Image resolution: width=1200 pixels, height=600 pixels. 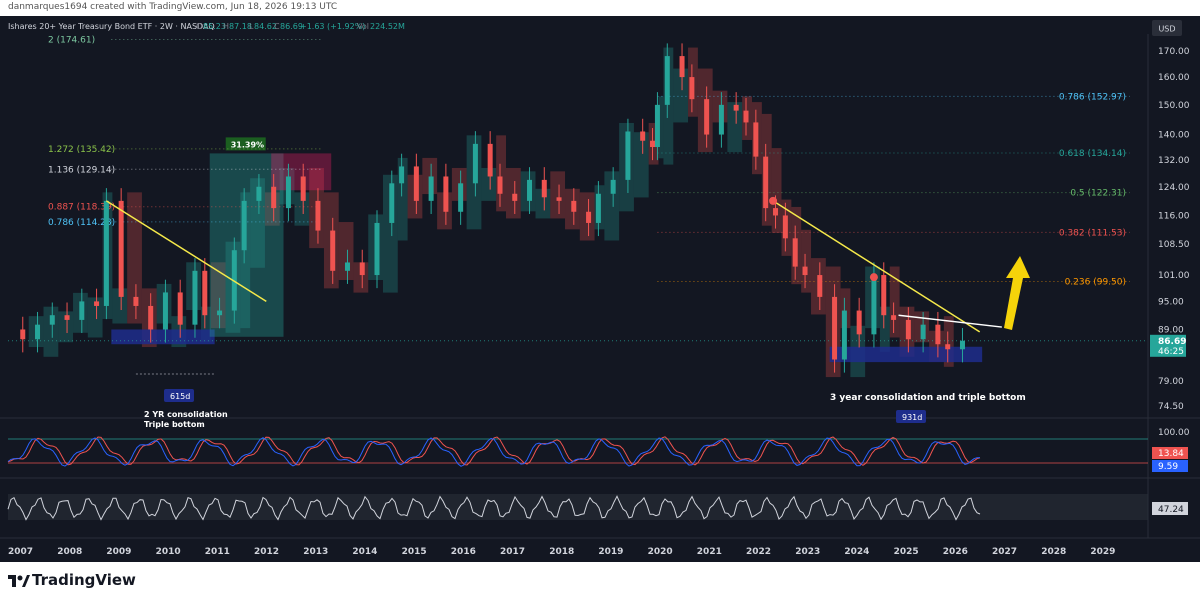 I want to click on time-tick-label: 2024, so click(x=856, y=552).